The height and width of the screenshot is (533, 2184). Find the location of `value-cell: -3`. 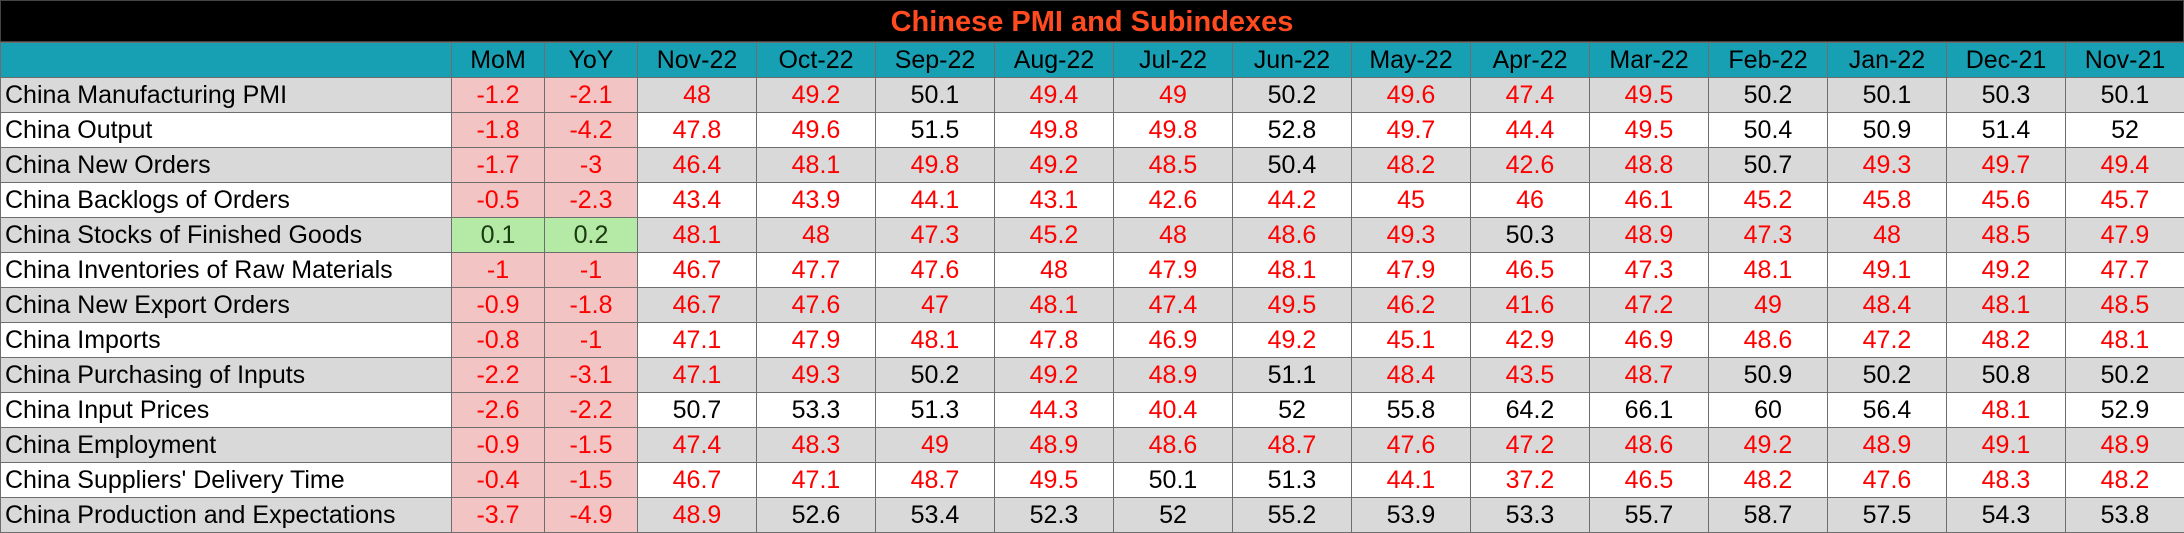

value-cell: -3 is located at coordinates (591, 165).